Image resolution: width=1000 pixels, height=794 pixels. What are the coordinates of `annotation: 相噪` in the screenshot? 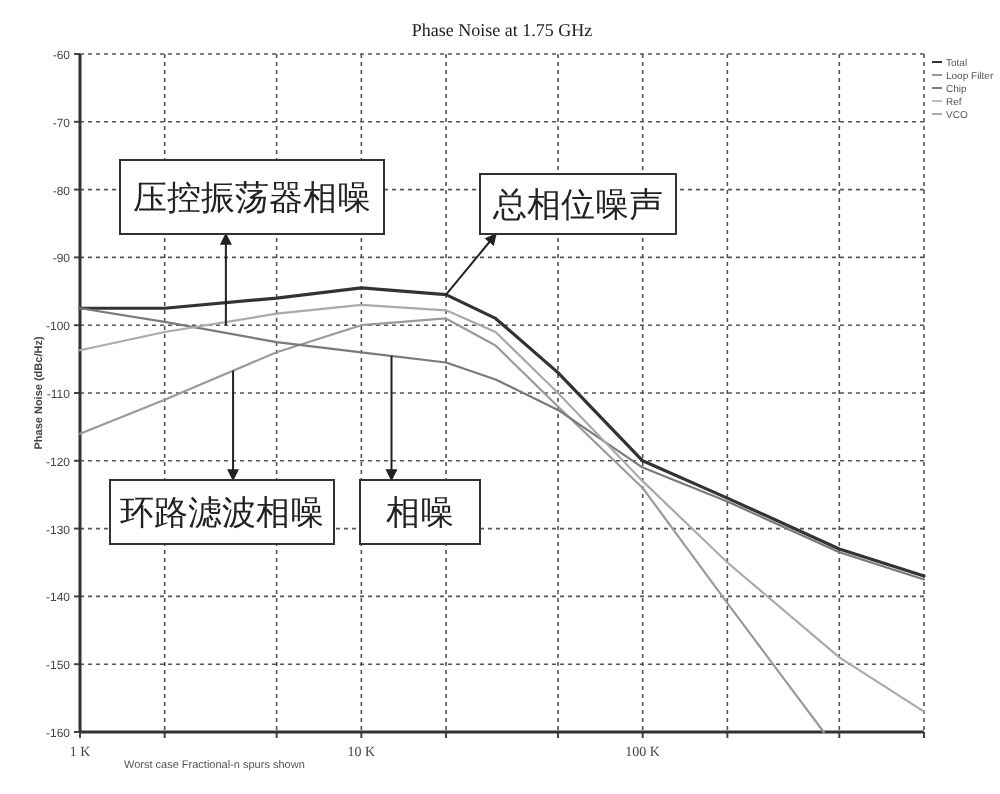 It's located at (420, 514).